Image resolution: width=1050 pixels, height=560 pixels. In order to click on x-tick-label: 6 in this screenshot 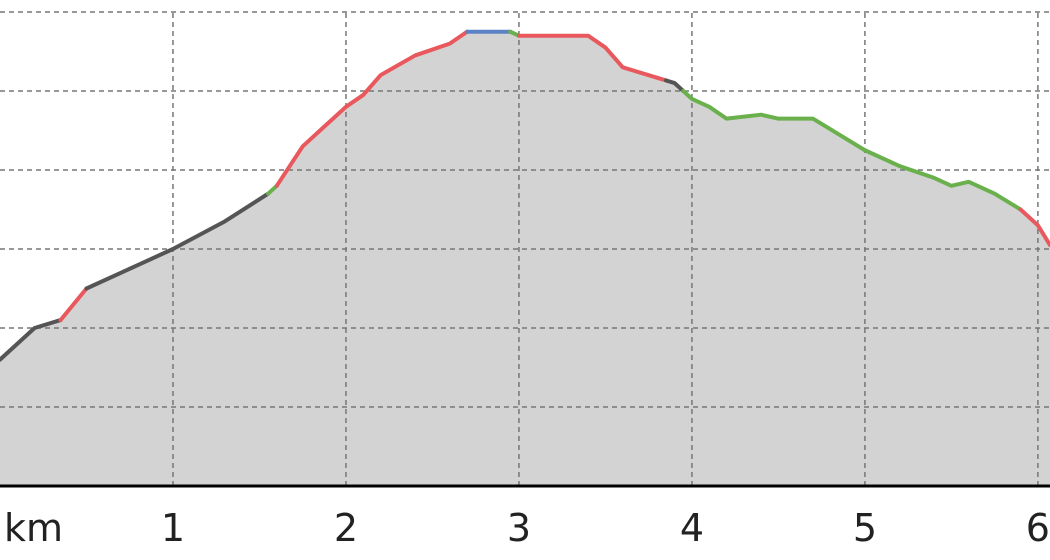, I will do `click(1038, 528)`.